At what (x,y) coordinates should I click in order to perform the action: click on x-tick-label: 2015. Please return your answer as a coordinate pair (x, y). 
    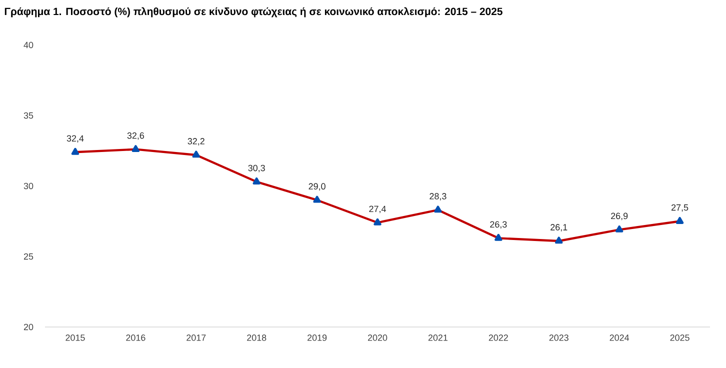
    Looking at the image, I should click on (75, 337).